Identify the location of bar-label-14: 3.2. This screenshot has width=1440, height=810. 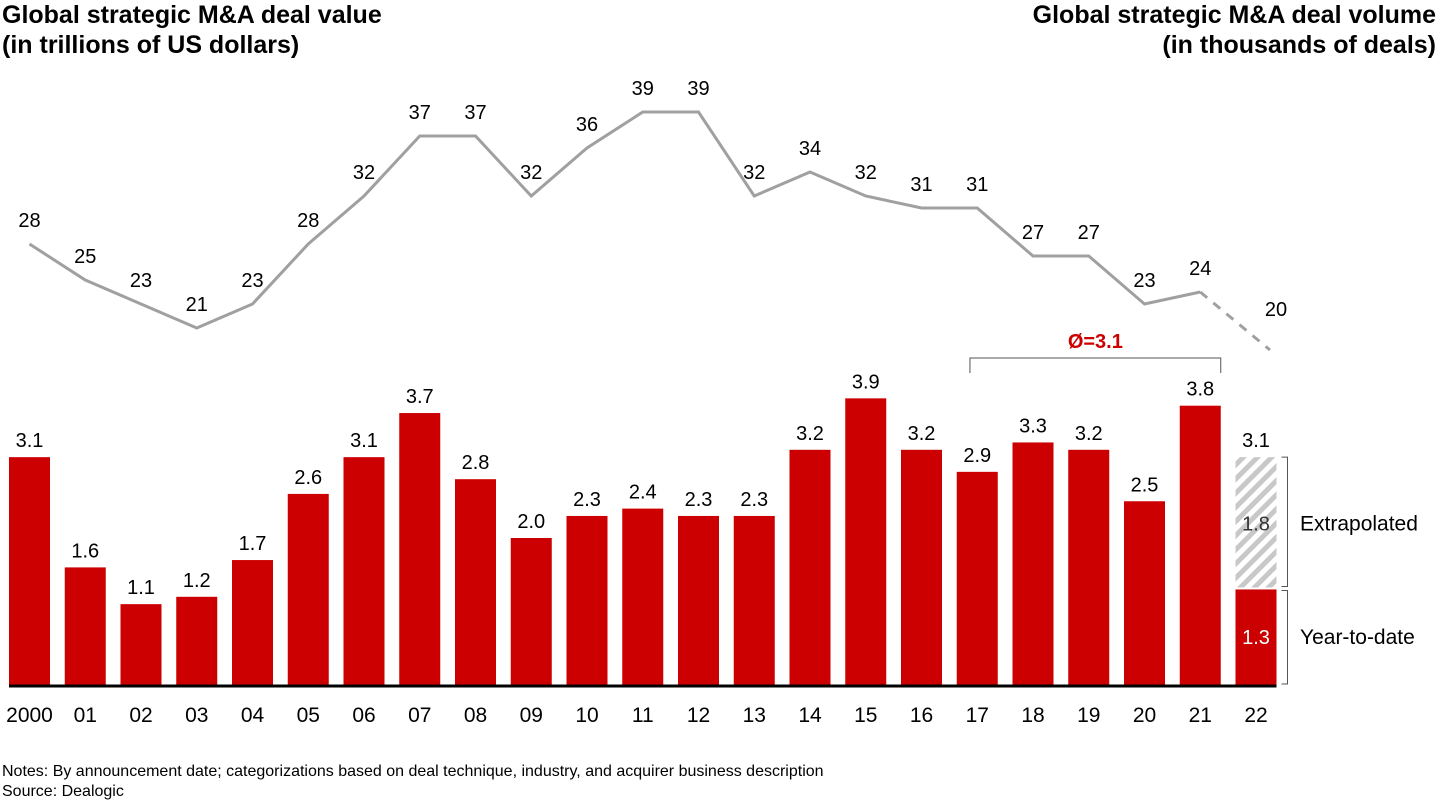
(810, 434).